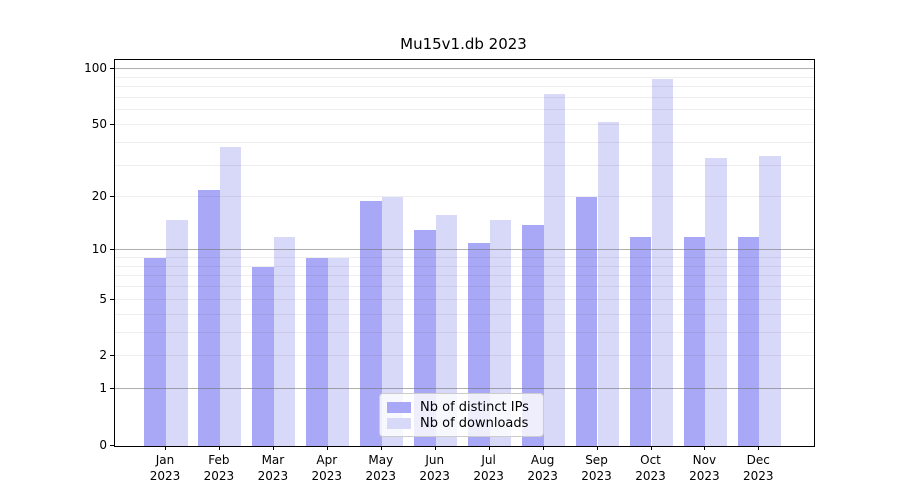  Describe the element at coordinates (327, 468) in the screenshot. I see `x-tick-label-apr: Apr 2023` at that location.